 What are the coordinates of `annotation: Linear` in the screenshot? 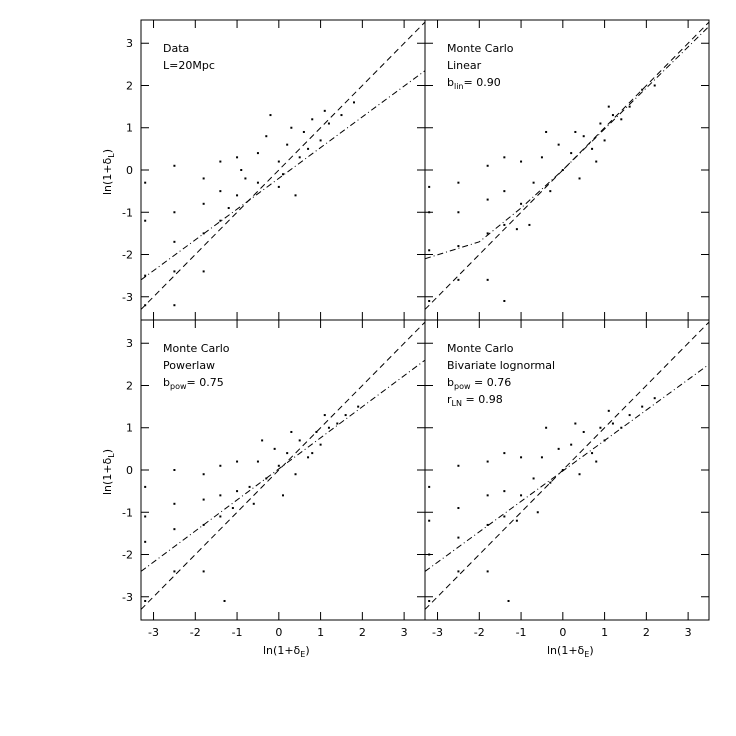 It's located at (464, 65).